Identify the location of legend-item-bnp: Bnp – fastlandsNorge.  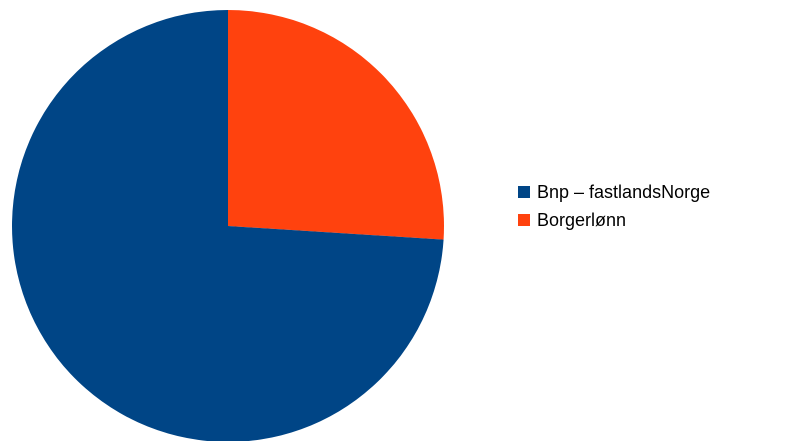
(614, 192).